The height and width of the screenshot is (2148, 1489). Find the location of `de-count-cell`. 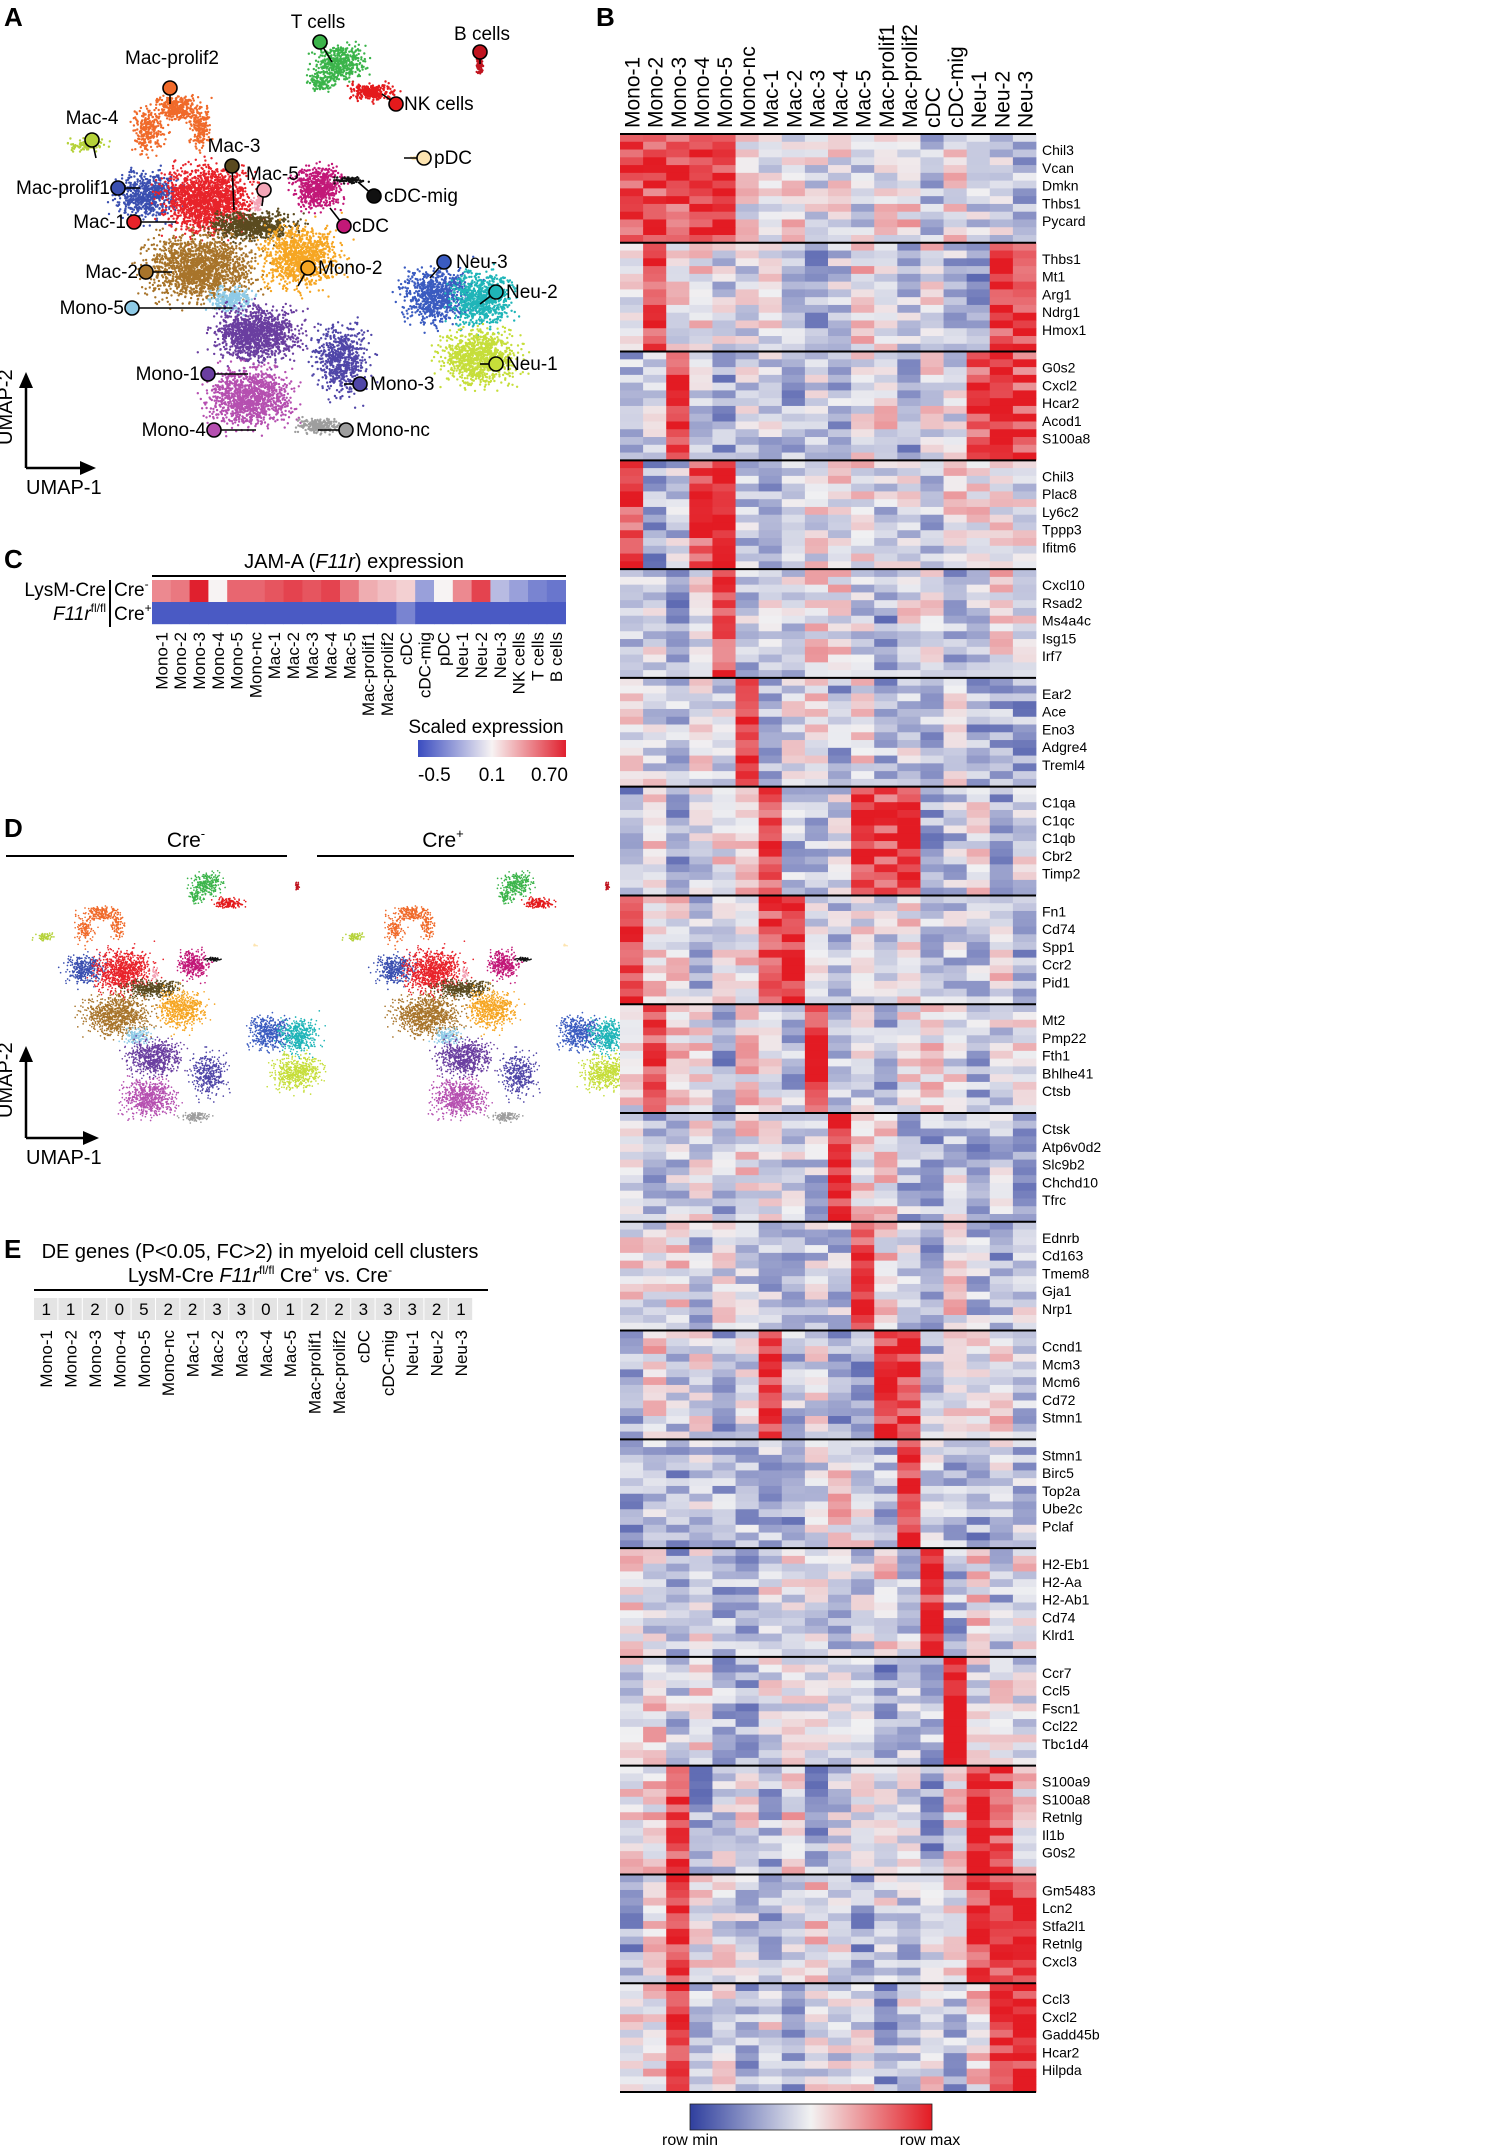

de-count-cell is located at coordinates (94, 1309).